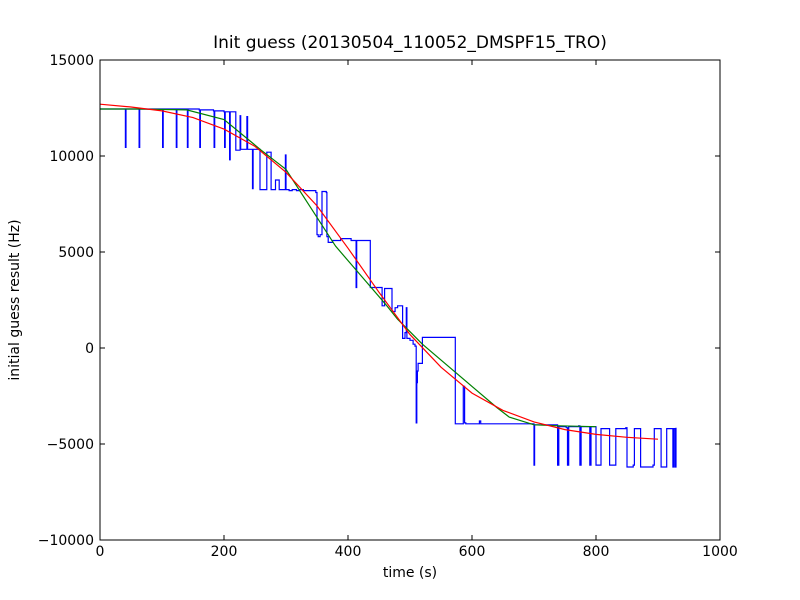  What do you see at coordinates (89, 349) in the screenshot?
I see `y-tick-label: 0` at bounding box center [89, 349].